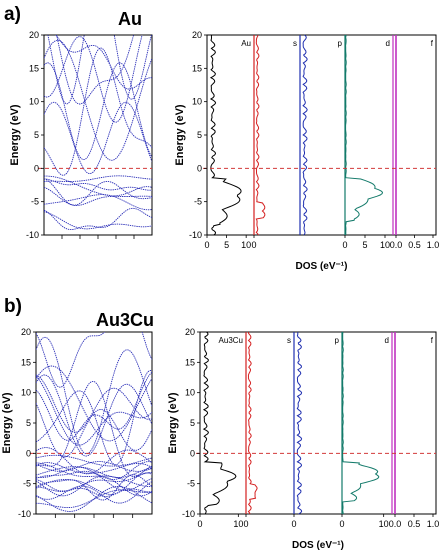 This screenshot has width=442, height=550. I want to click on dos-subpanel-label: s, so click(289, 340).